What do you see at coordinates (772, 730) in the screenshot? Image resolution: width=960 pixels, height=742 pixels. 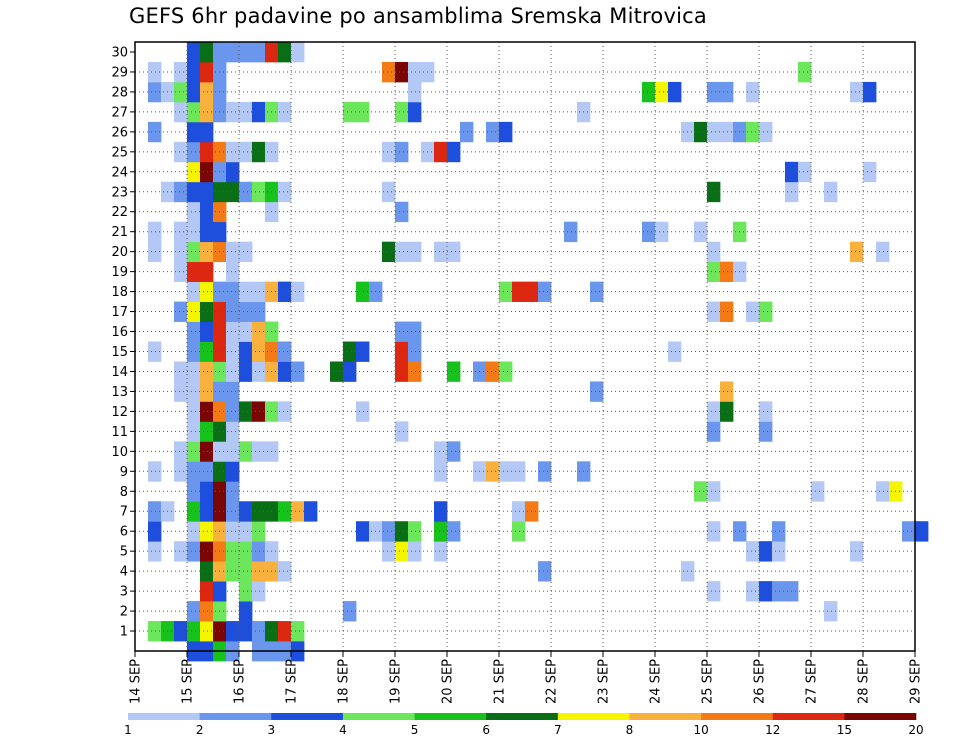 I see `legend-label: 12` at bounding box center [772, 730].